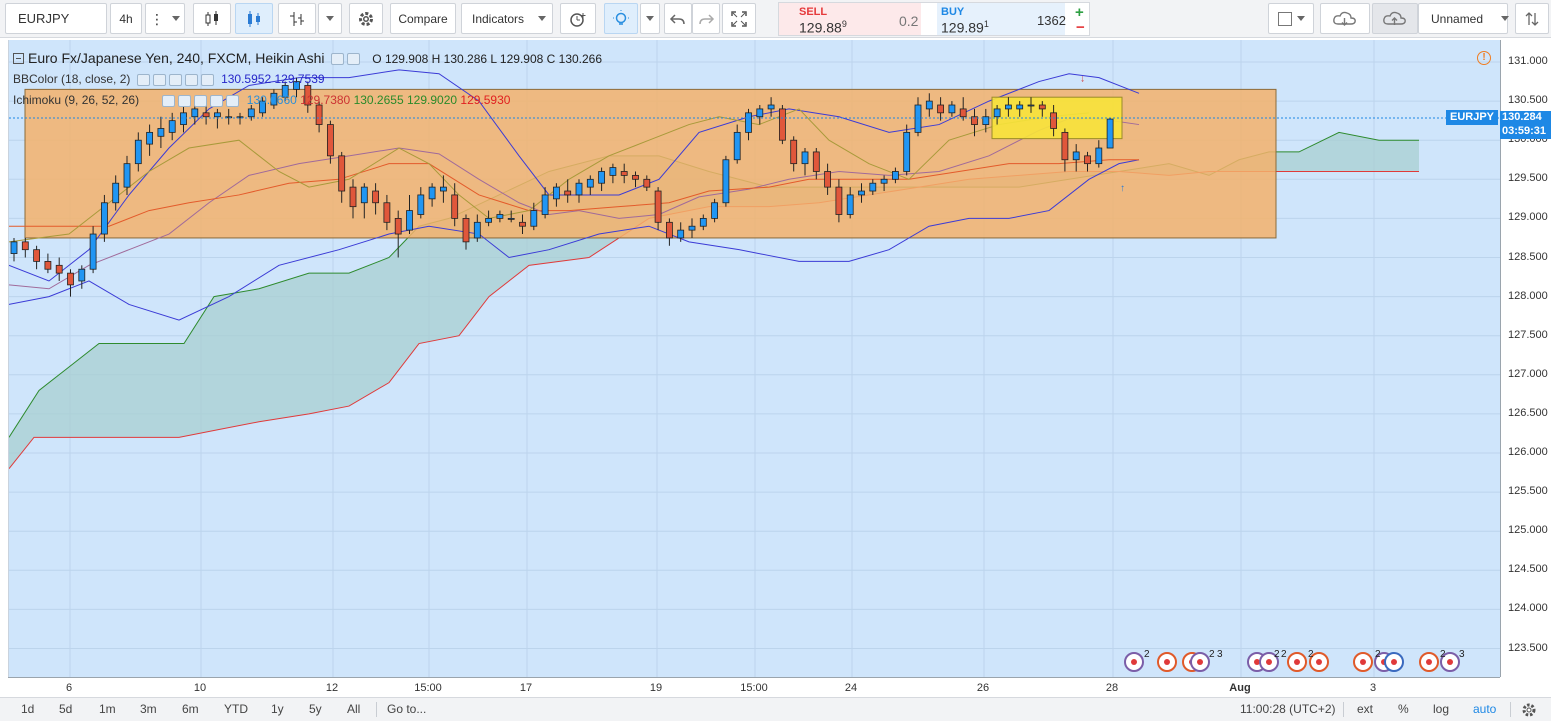  Describe the element at coordinates (28, 709) in the screenshot. I see `range-1d: 1d` at that location.